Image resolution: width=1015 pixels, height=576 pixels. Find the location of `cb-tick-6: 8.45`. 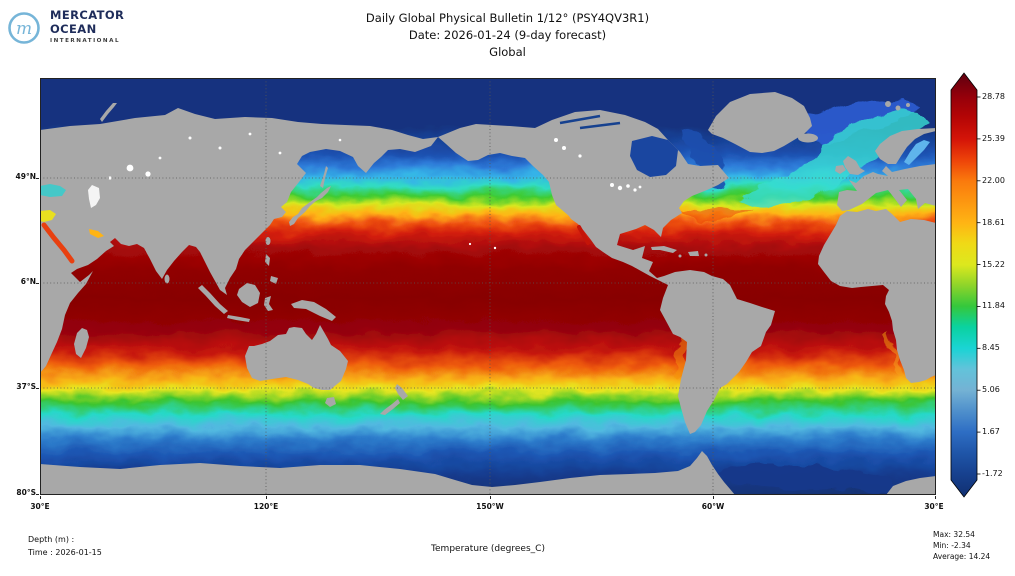

cb-tick-6: 8.45 is located at coordinates (991, 347).